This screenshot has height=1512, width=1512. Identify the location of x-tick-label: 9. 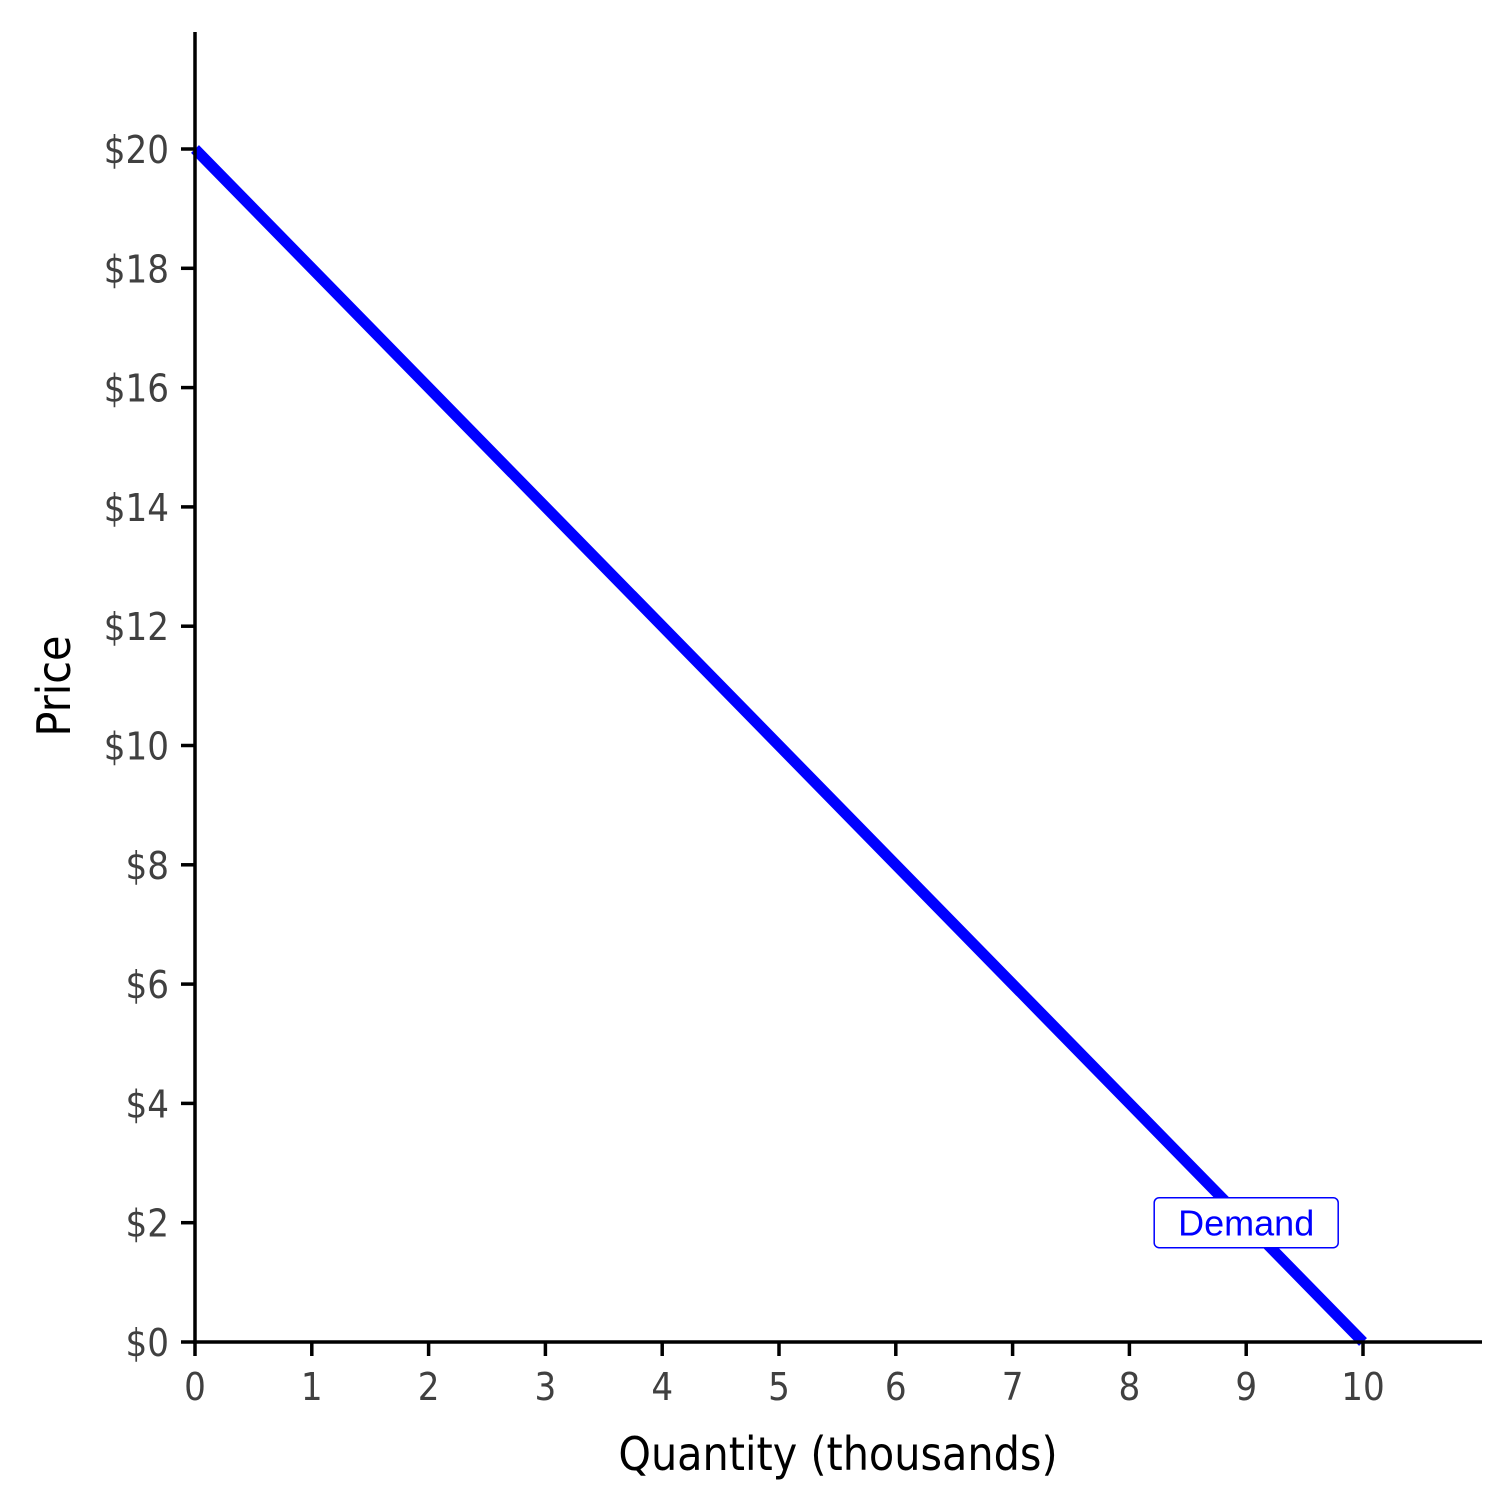
(1246, 1387).